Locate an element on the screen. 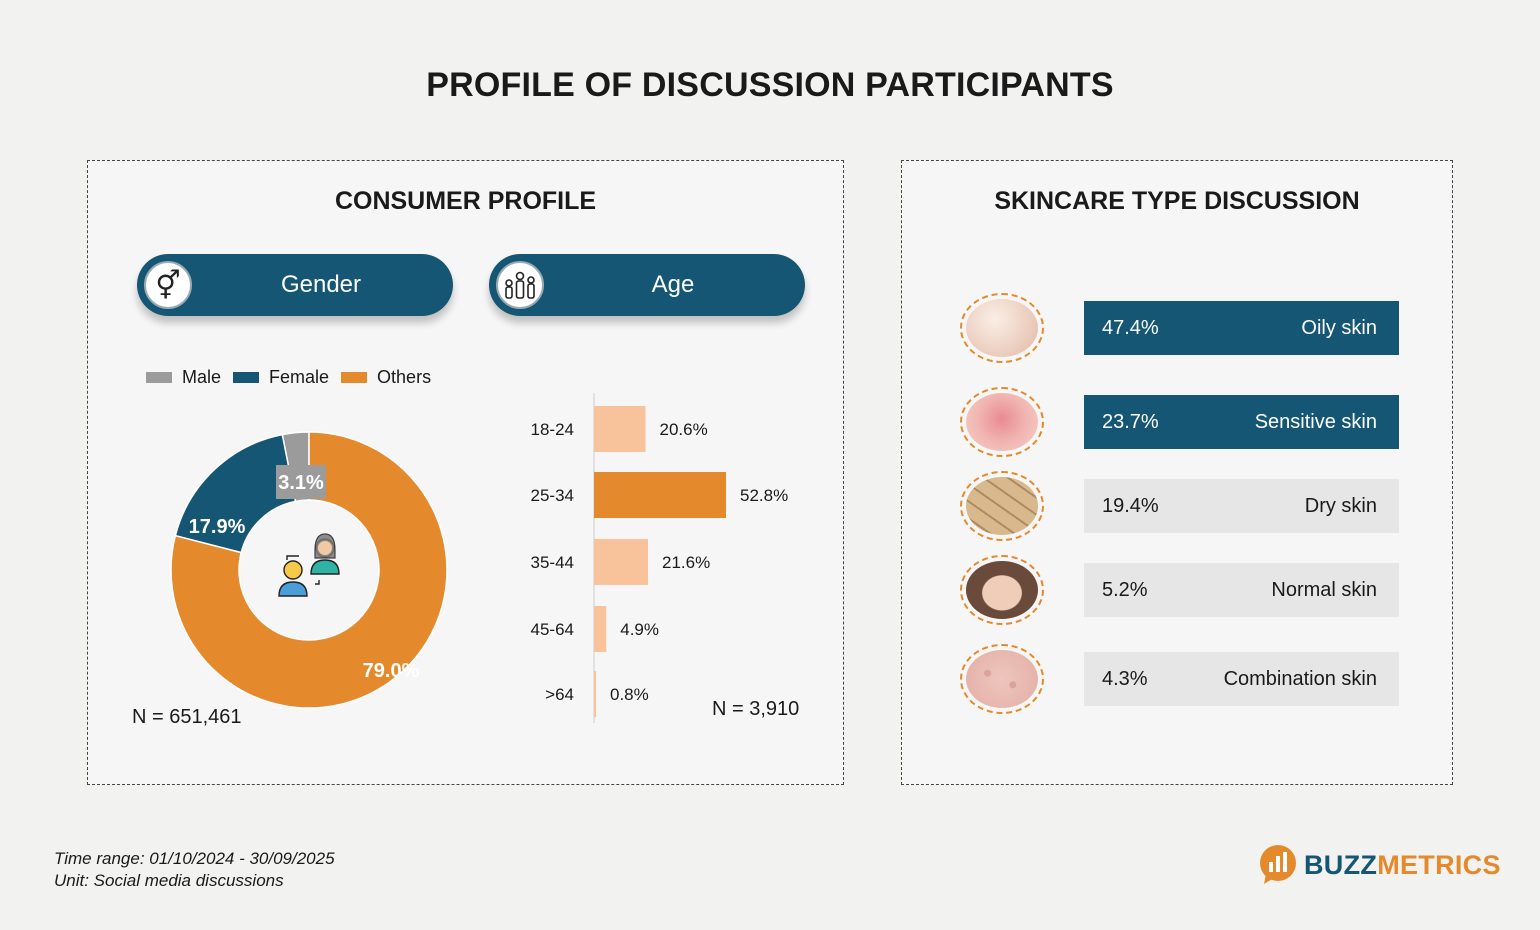 This screenshot has width=1540, height=930. sensitive-skin-label: Sensitive skin is located at coordinates (1315, 421).